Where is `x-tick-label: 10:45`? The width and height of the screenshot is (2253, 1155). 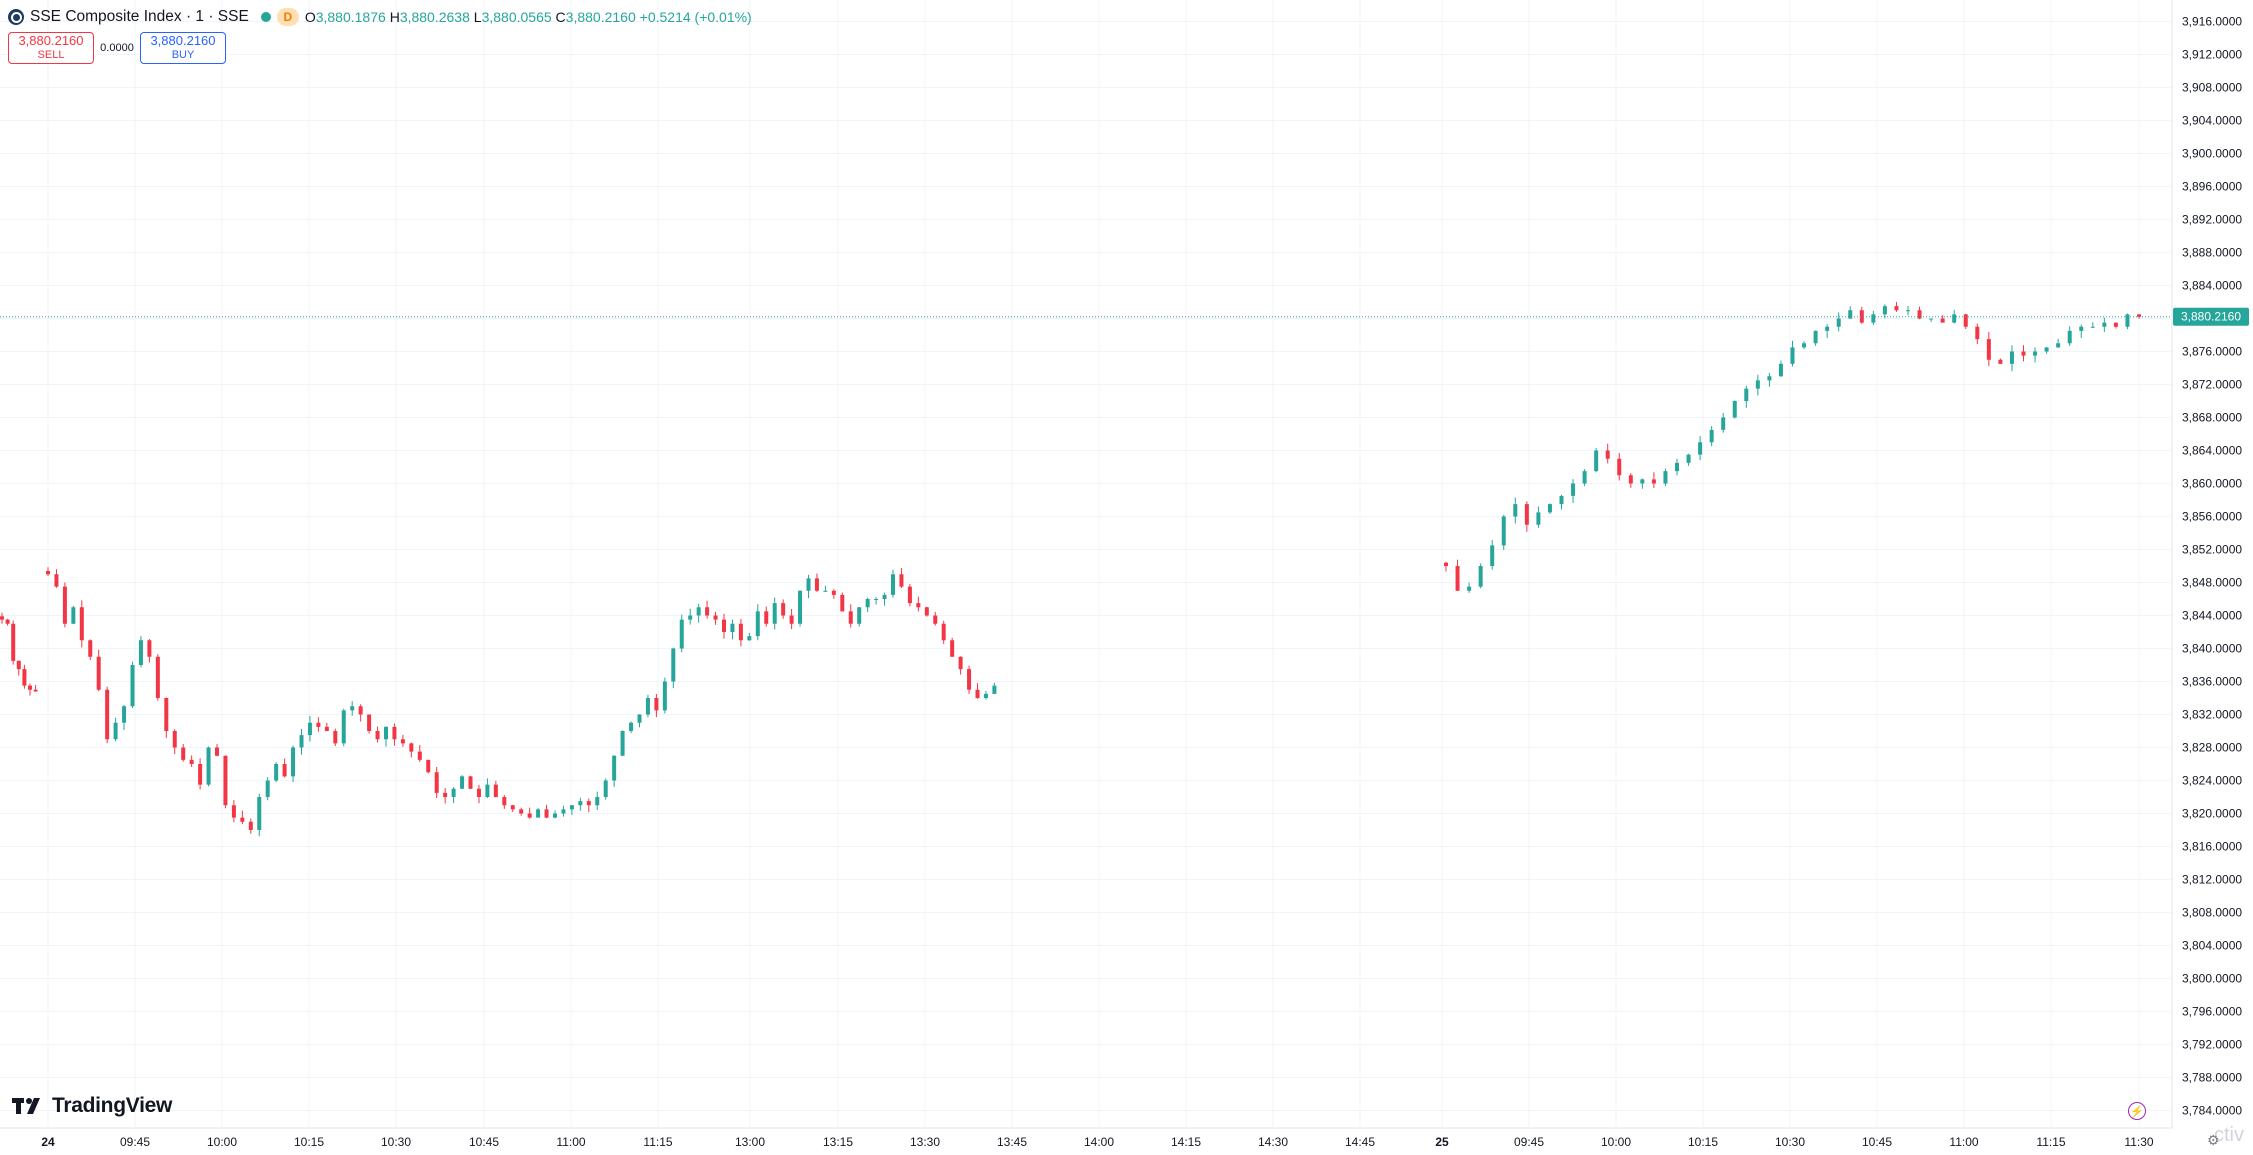 x-tick-label: 10:45 is located at coordinates (1877, 1142).